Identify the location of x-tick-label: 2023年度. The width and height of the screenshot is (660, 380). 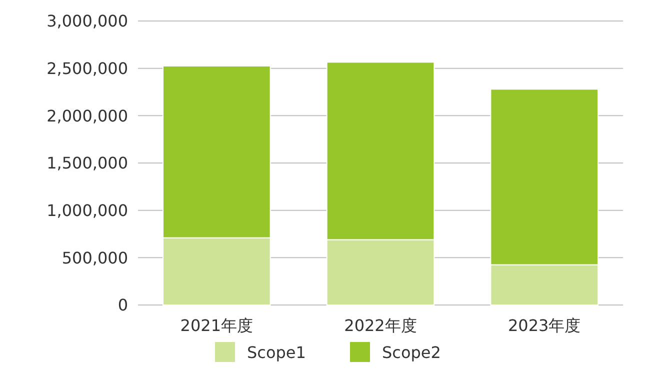
(544, 325).